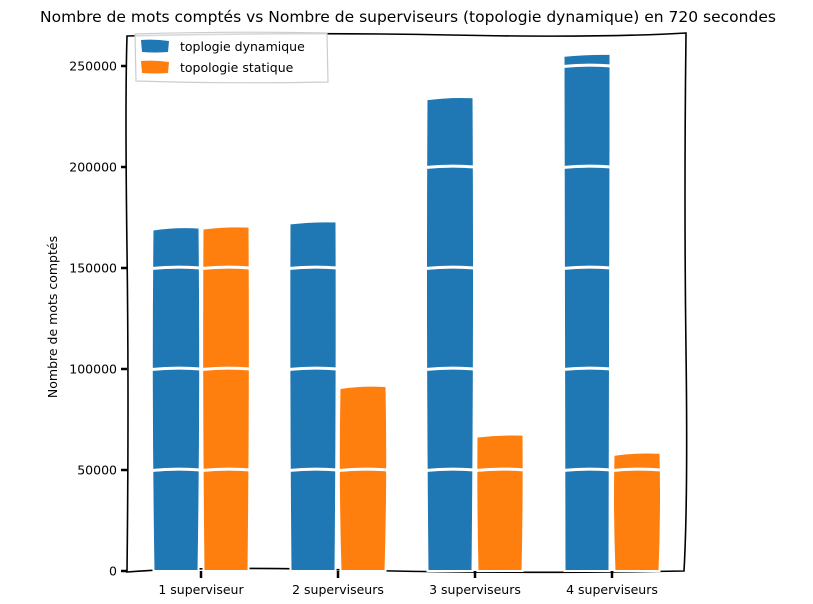  I want to click on legend-swatch-dynamique, so click(155, 46).